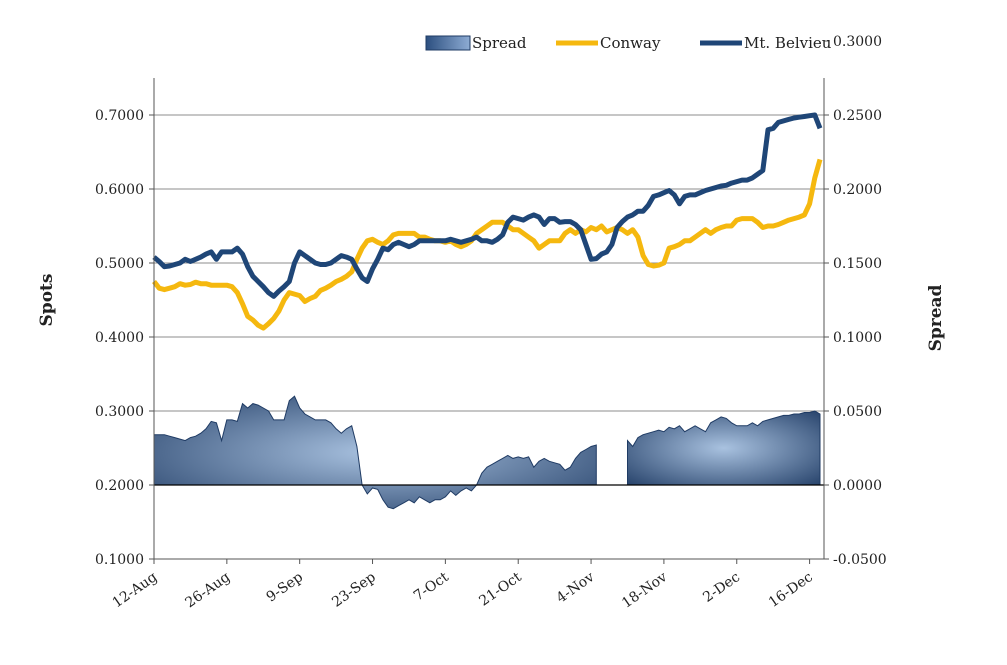  What do you see at coordinates (857, 338) in the screenshot?
I see `y2-tick-label-3: 0.1000` at bounding box center [857, 338].